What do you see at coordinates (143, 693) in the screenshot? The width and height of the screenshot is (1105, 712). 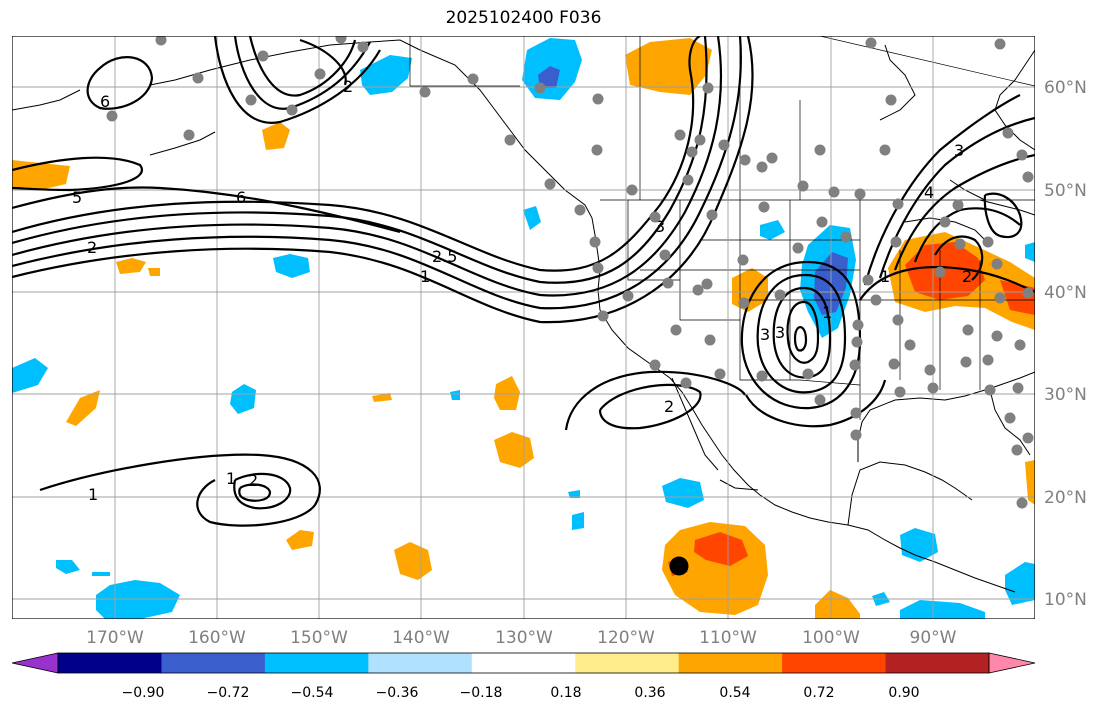 I see `colorbar-tick-label: −0.90` at bounding box center [143, 693].